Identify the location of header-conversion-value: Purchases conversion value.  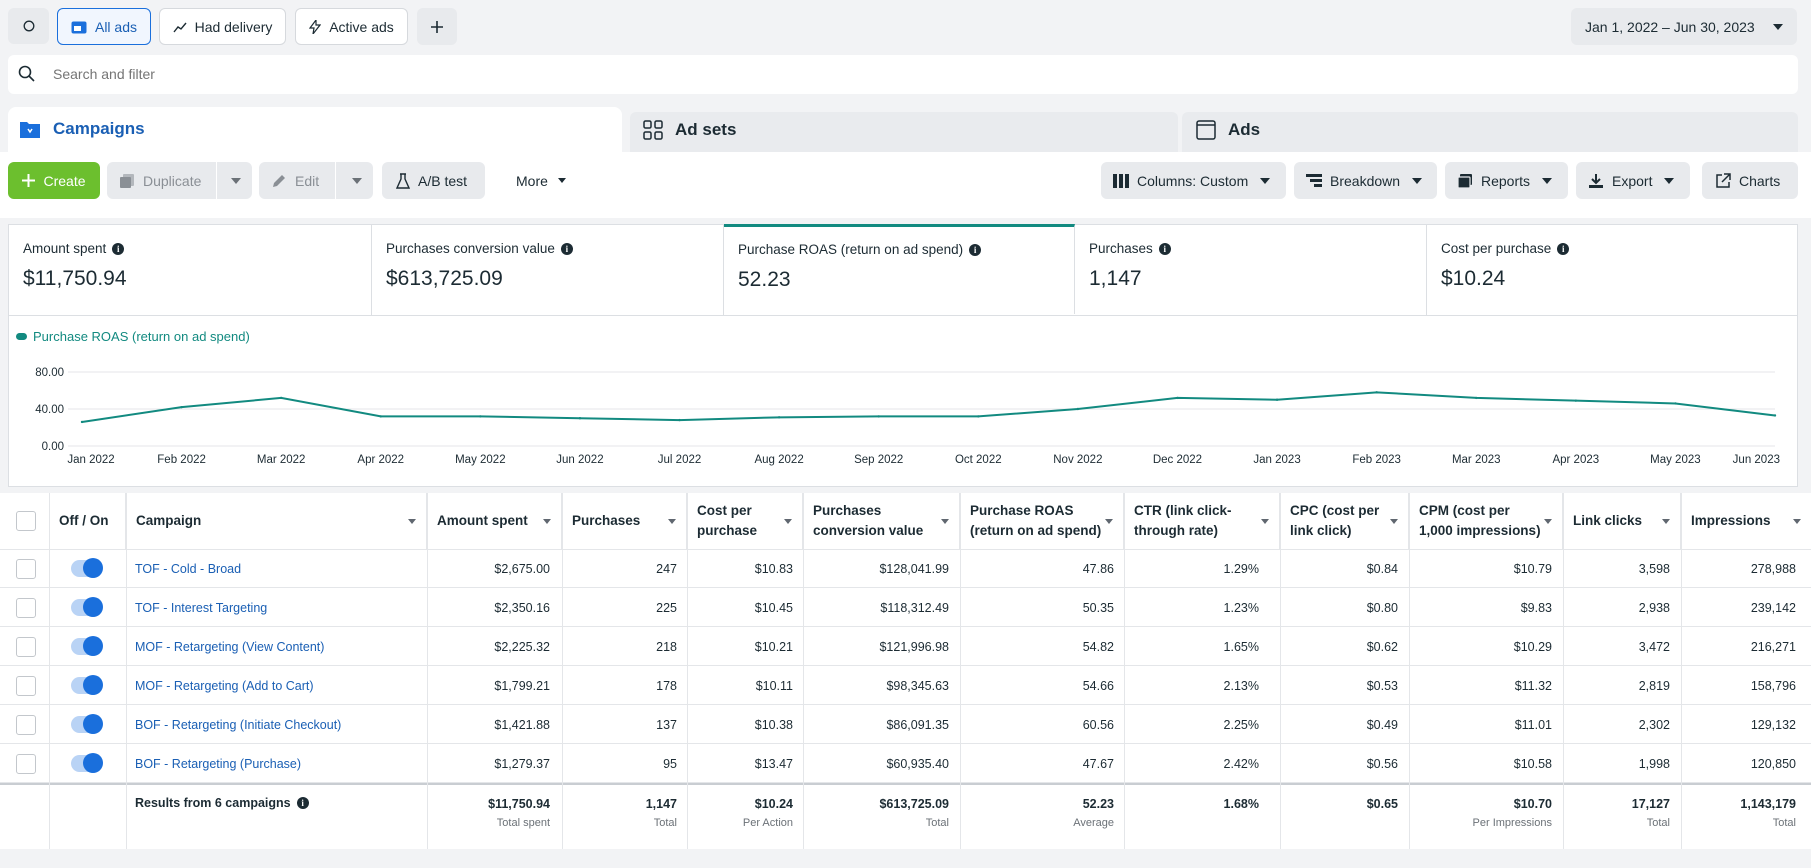
(881, 521).